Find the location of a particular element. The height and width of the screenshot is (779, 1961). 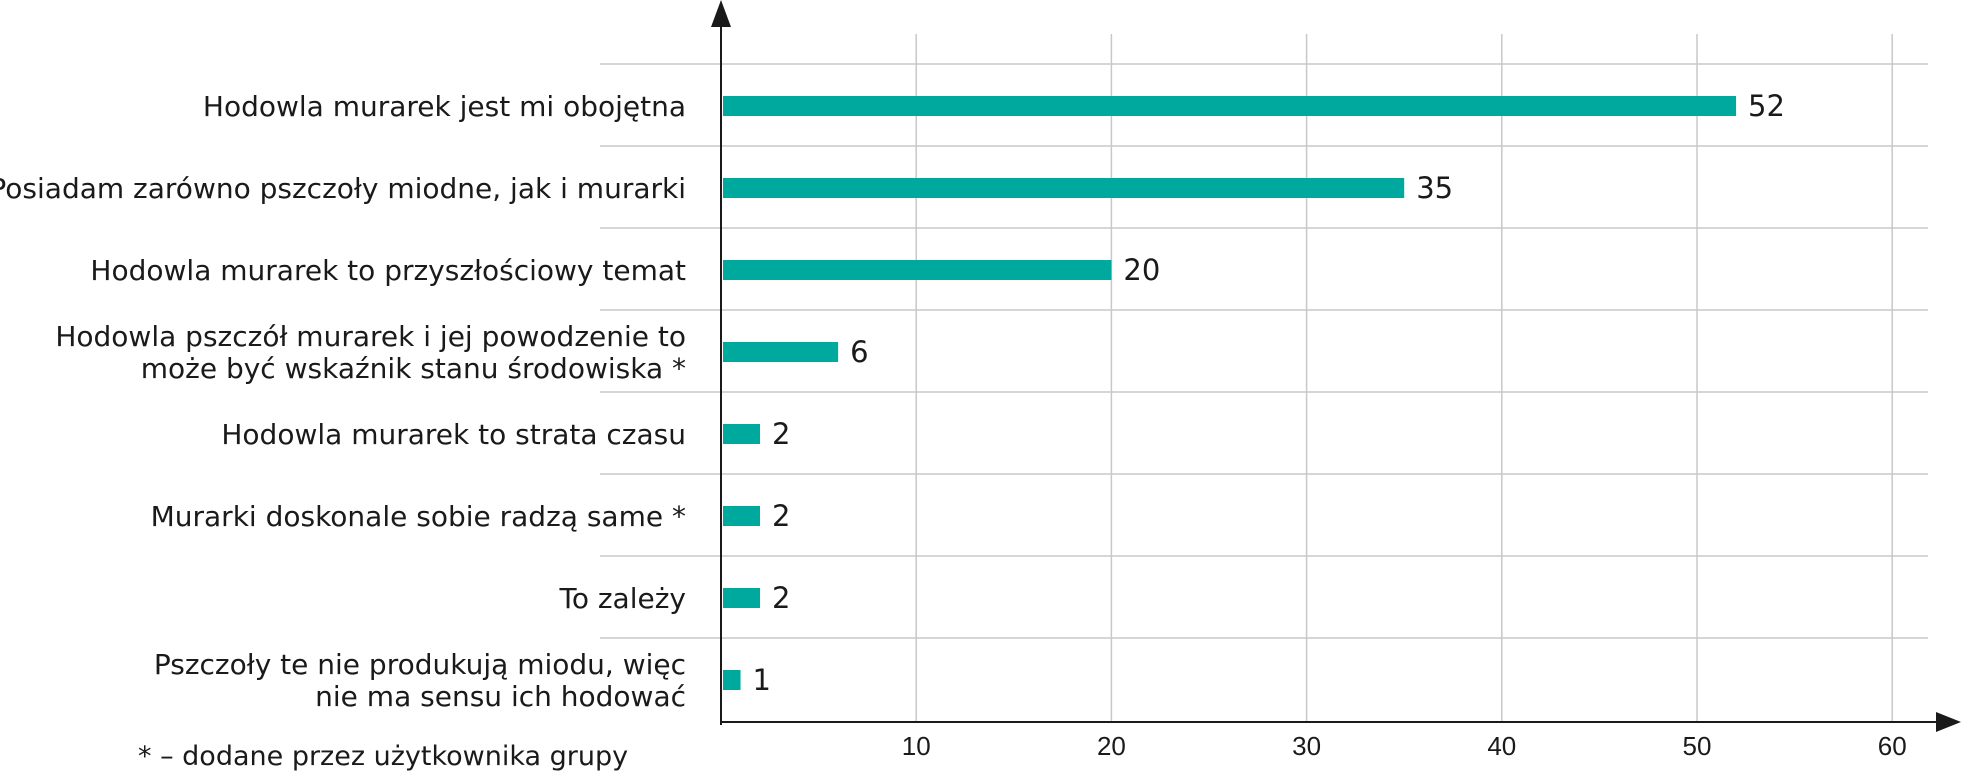

category-label: Murarki doskonale sobie radzą same * is located at coordinates (418, 516).